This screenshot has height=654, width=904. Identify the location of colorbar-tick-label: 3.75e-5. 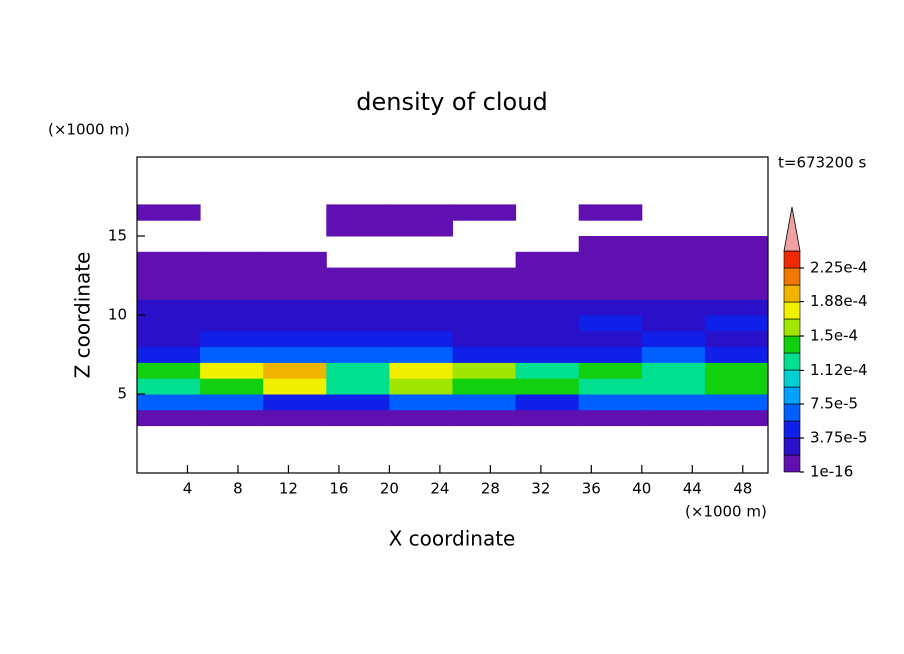
(839, 438).